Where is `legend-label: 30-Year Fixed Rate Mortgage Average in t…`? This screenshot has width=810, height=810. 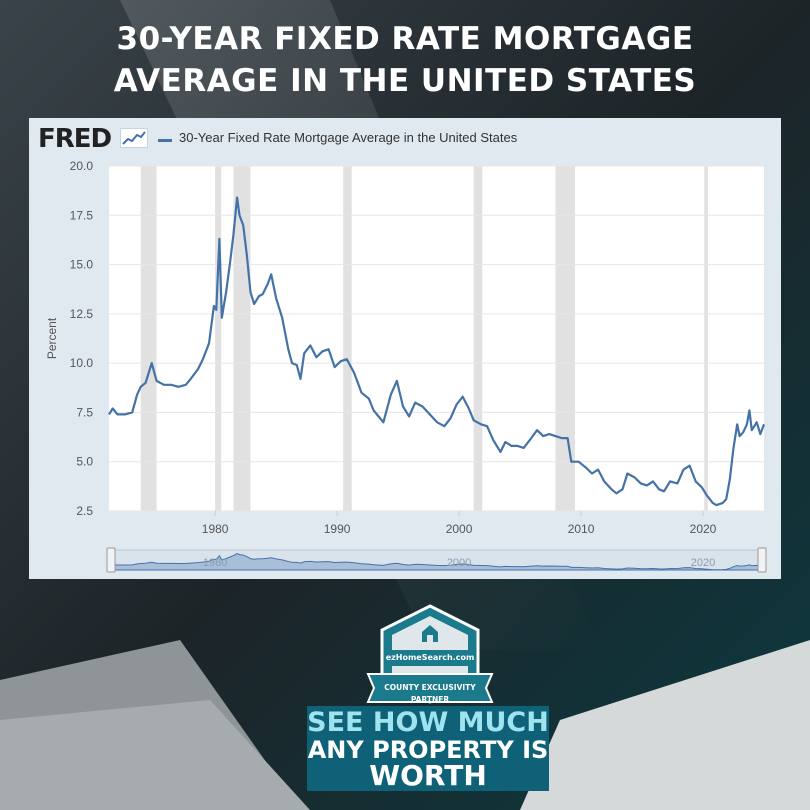 legend-label: 30-Year Fixed Rate Mortgage Average in t… is located at coordinates (348, 137).